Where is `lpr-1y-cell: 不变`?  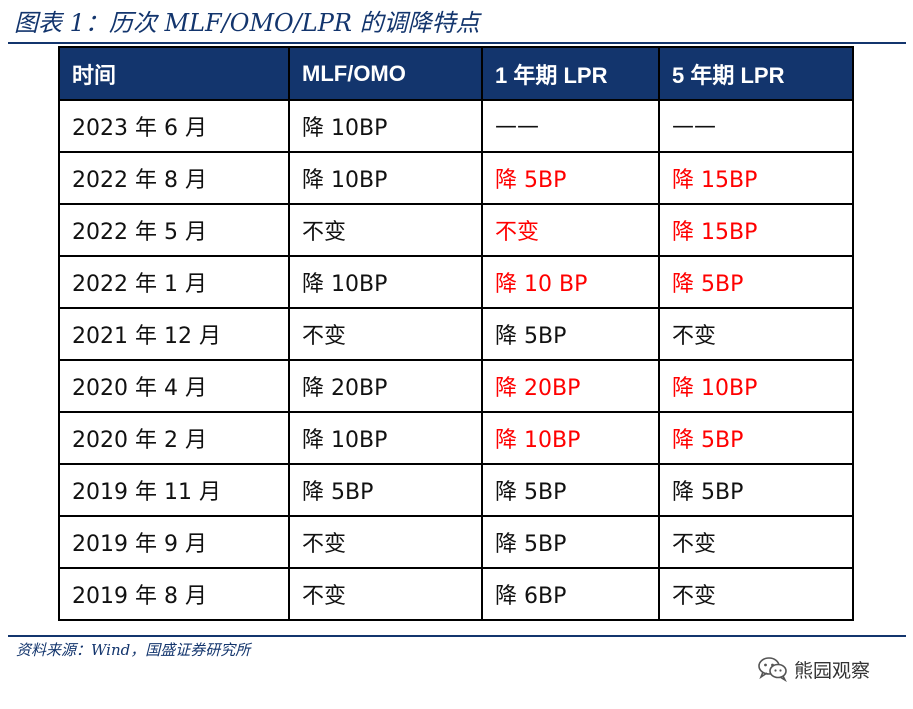 lpr-1y-cell: 不变 is located at coordinates (570, 230).